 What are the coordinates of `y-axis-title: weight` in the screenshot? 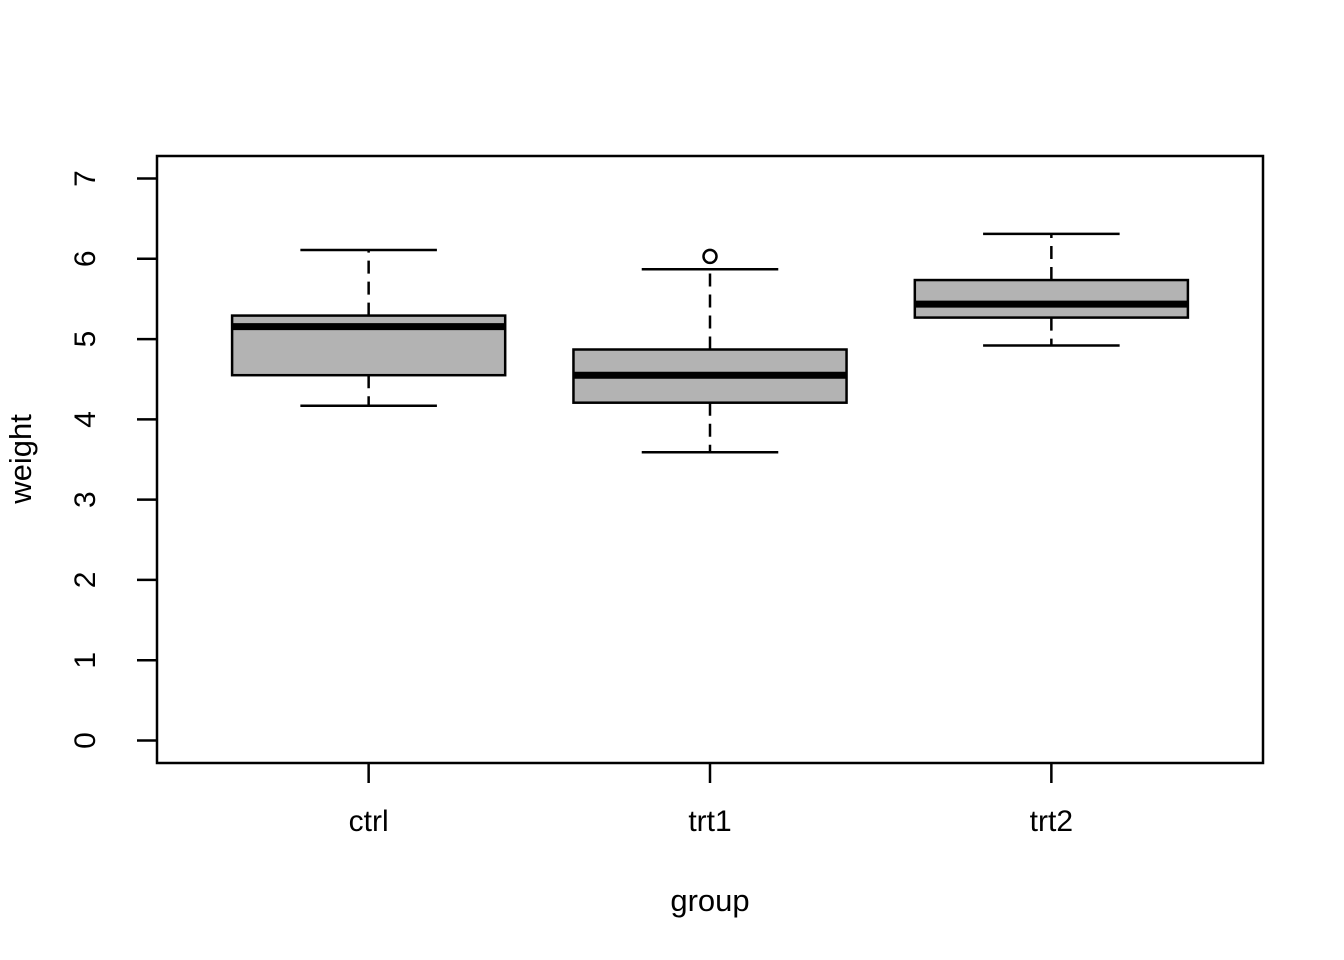 It's located at (20, 459).